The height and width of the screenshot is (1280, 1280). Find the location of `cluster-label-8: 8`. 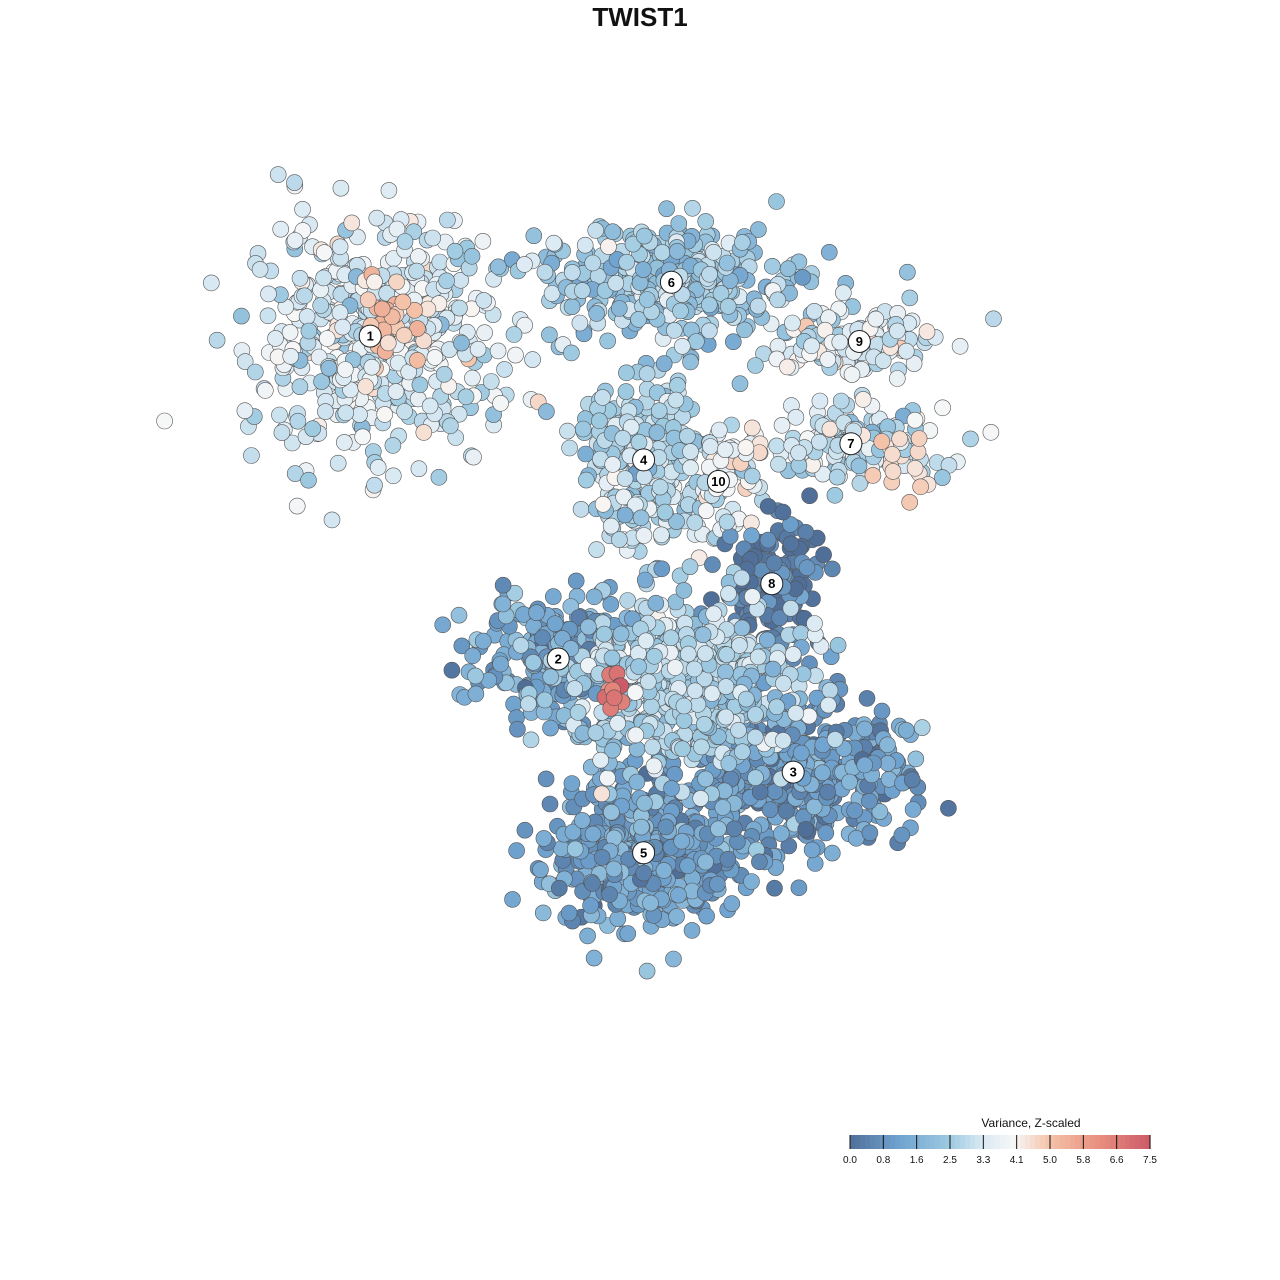

cluster-label-8: 8 is located at coordinates (772, 584).